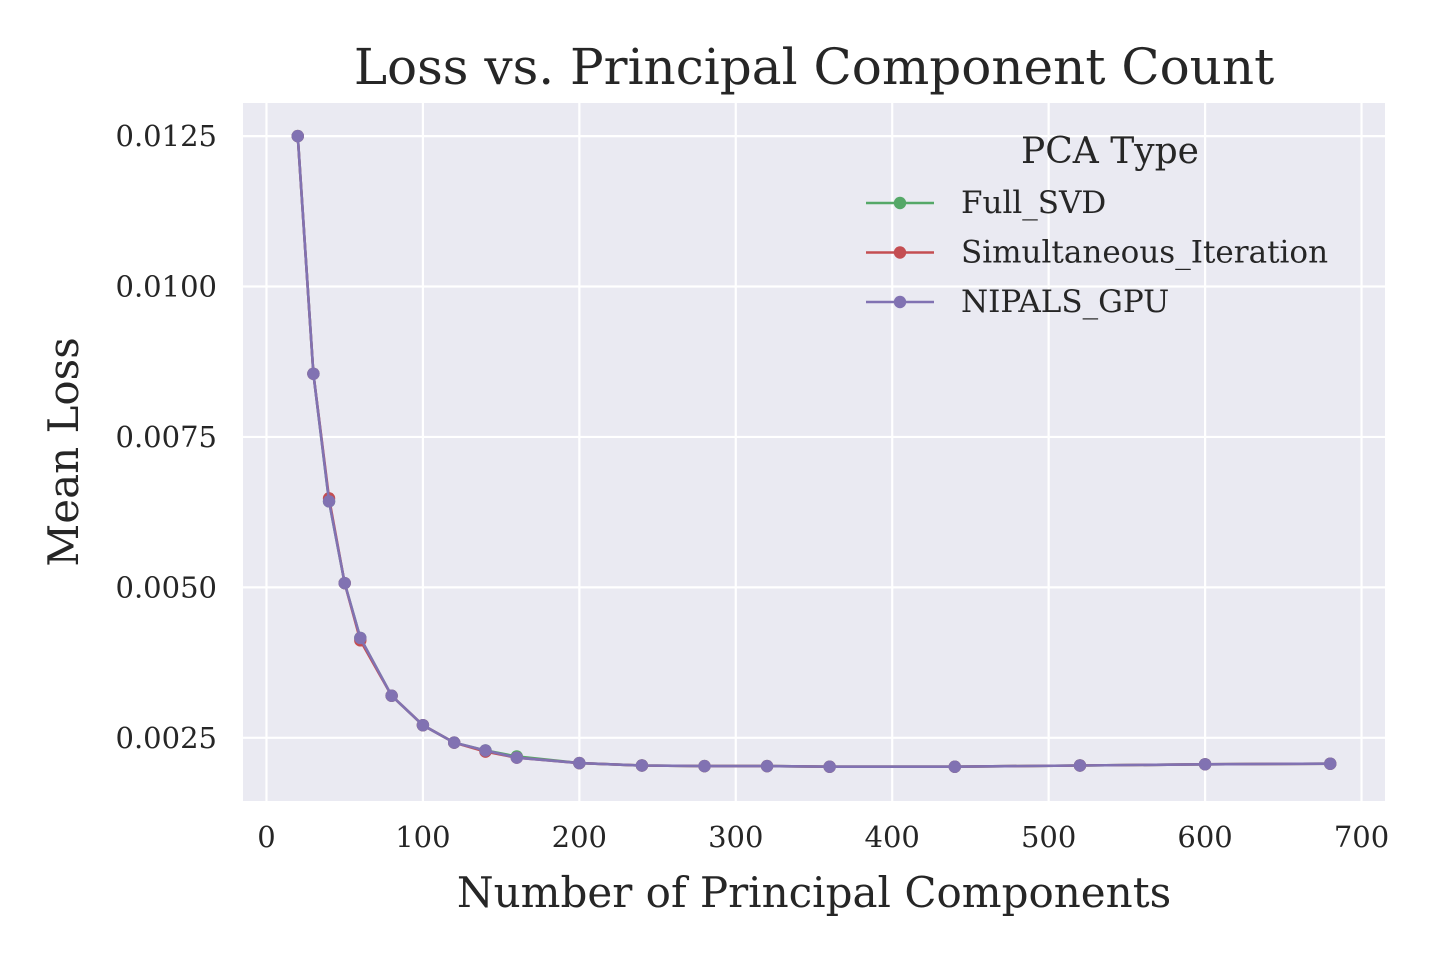  What do you see at coordinates (166, 587) in the screenshot?
I see `y-tick-label: 0.0050` at bounding box center [166, 587].